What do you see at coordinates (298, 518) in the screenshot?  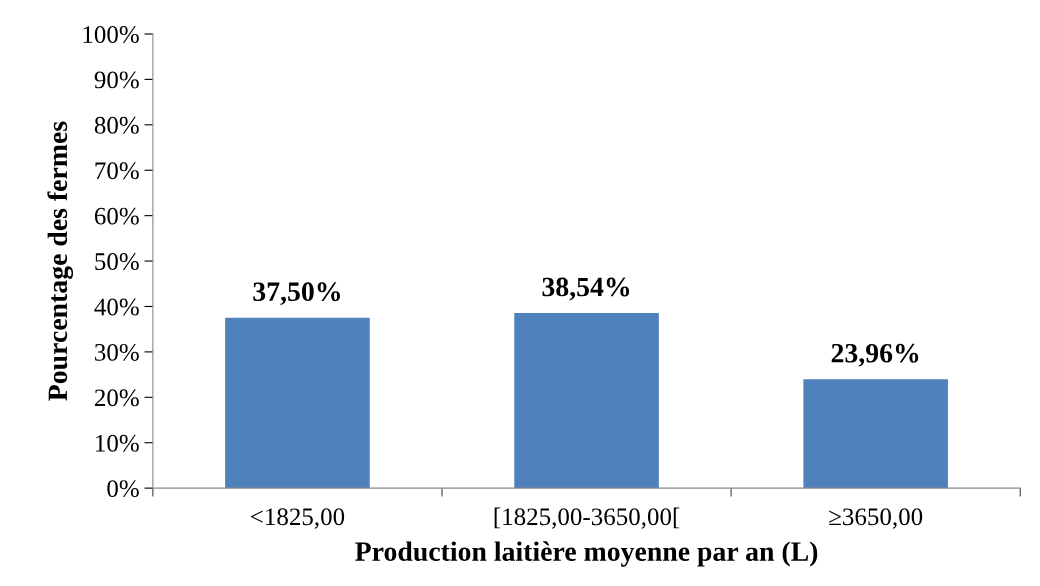 I see `x-tick-label: <1825,00` at bounding box center [298, 518].